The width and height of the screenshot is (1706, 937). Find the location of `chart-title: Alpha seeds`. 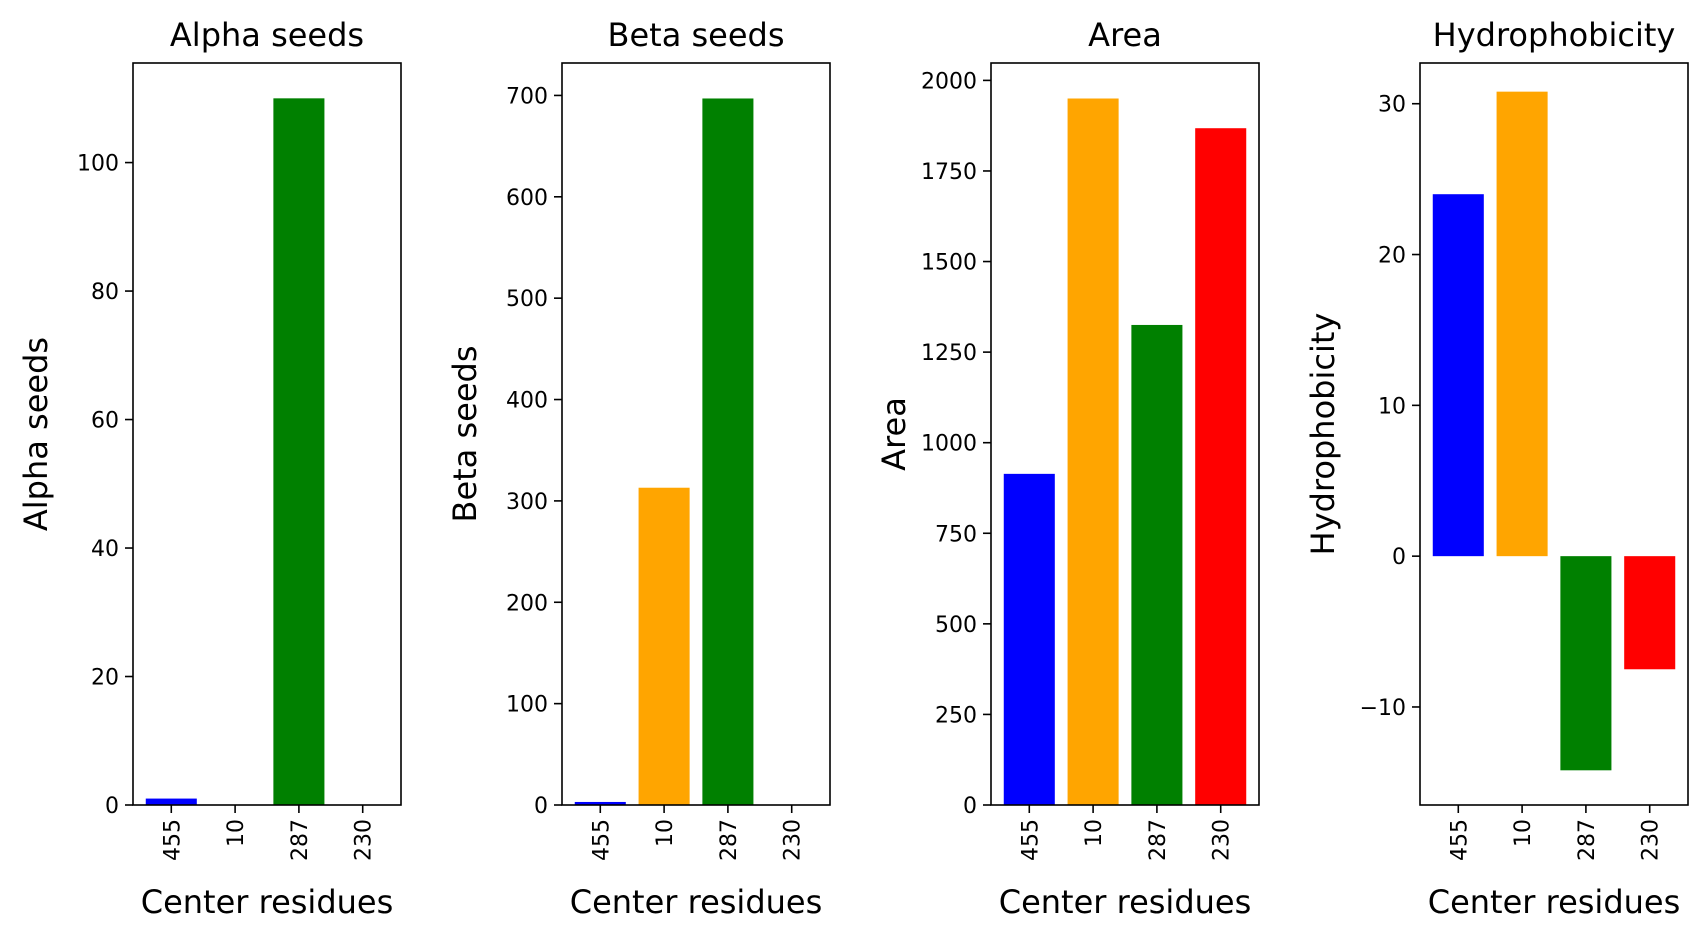

chart-title: Alpha seeds is located at coordinates (267, 35).